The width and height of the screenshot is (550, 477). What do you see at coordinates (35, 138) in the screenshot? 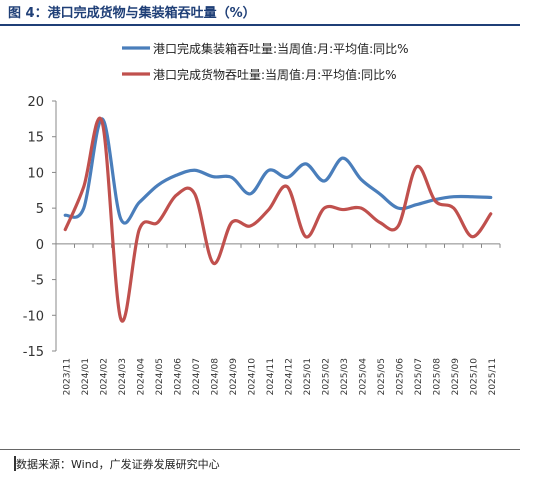
I see `y-tick-label: 15` at bounding box center [35, 138].